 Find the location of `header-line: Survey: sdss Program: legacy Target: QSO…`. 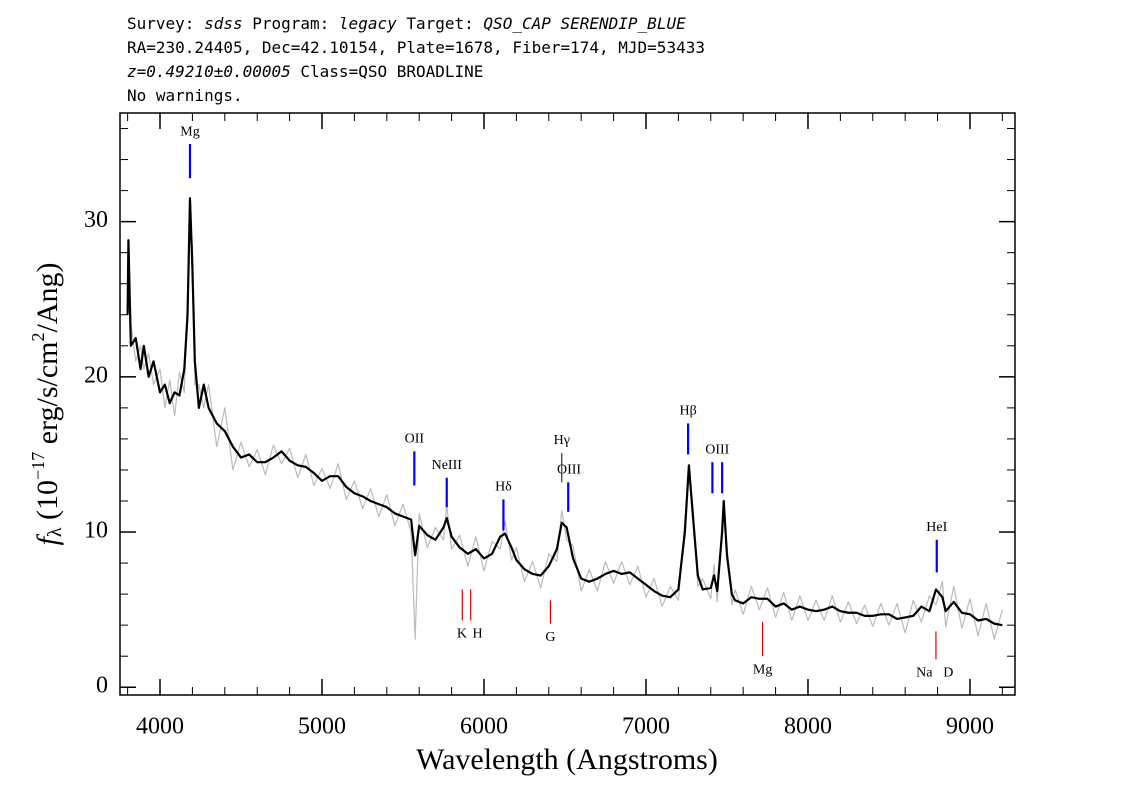

header-line: Survey: sdss Program: legacy Target: QSO… is located at coordinates (406, 23).